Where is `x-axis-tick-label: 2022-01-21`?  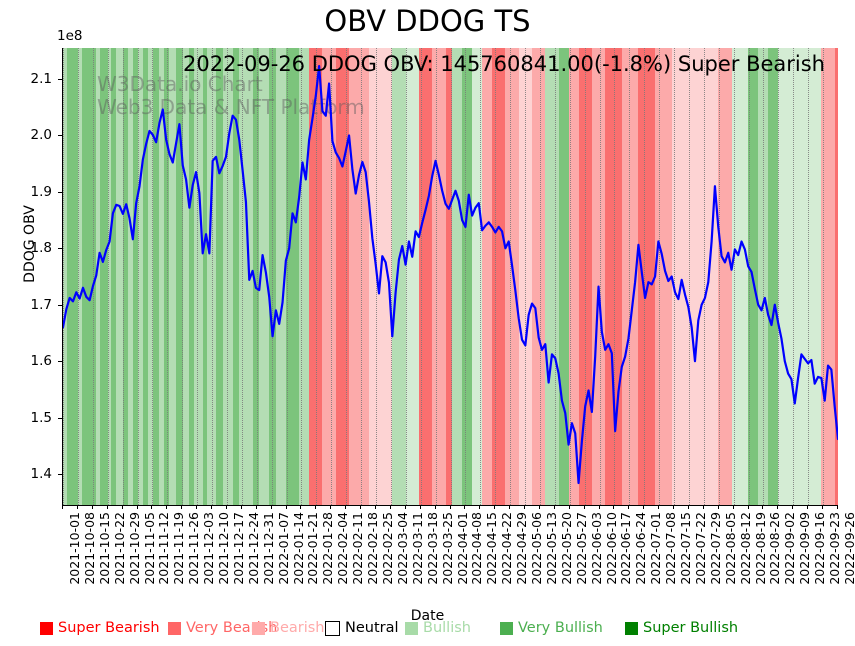
x-axis-tick-label: 2022-01-21 is located at coordinates (313, 548).